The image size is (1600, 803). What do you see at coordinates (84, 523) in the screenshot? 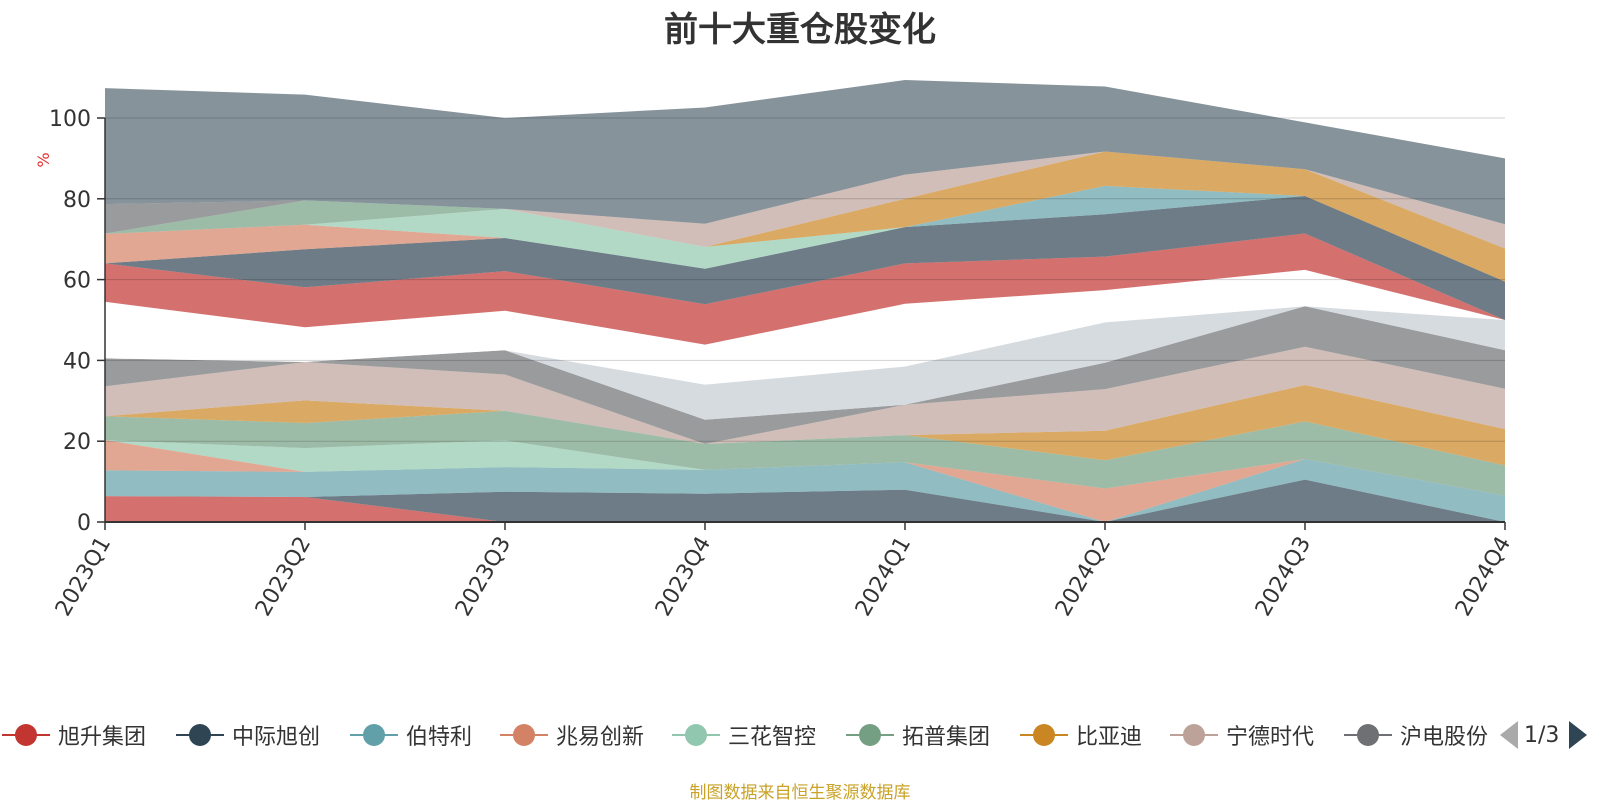
I see `y-tick-label: 0` at bounding box center [84, 523].